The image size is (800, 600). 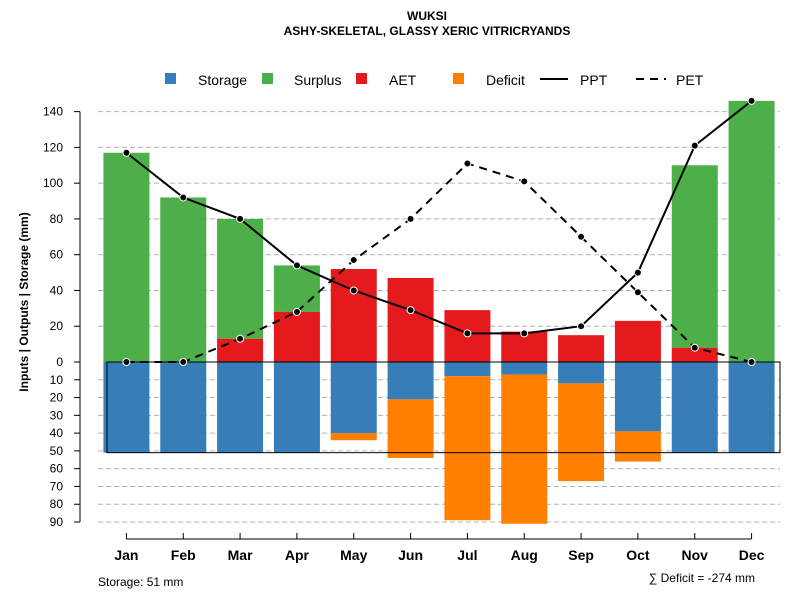 What do you see at coordinates (53, 112) in the screenshot?
I see `y-tick-label: 140` at bounding box center [53, 112].